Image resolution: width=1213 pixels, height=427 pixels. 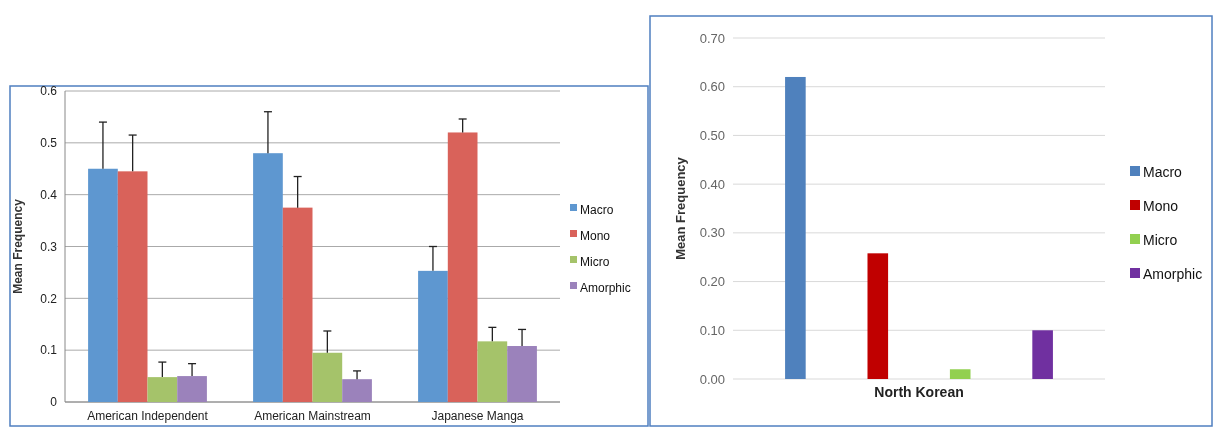 What do you see at coordinates (712, 282) in the screenshot?
I see `y-tick-label: 0.20` at bounding box center [712, 282].